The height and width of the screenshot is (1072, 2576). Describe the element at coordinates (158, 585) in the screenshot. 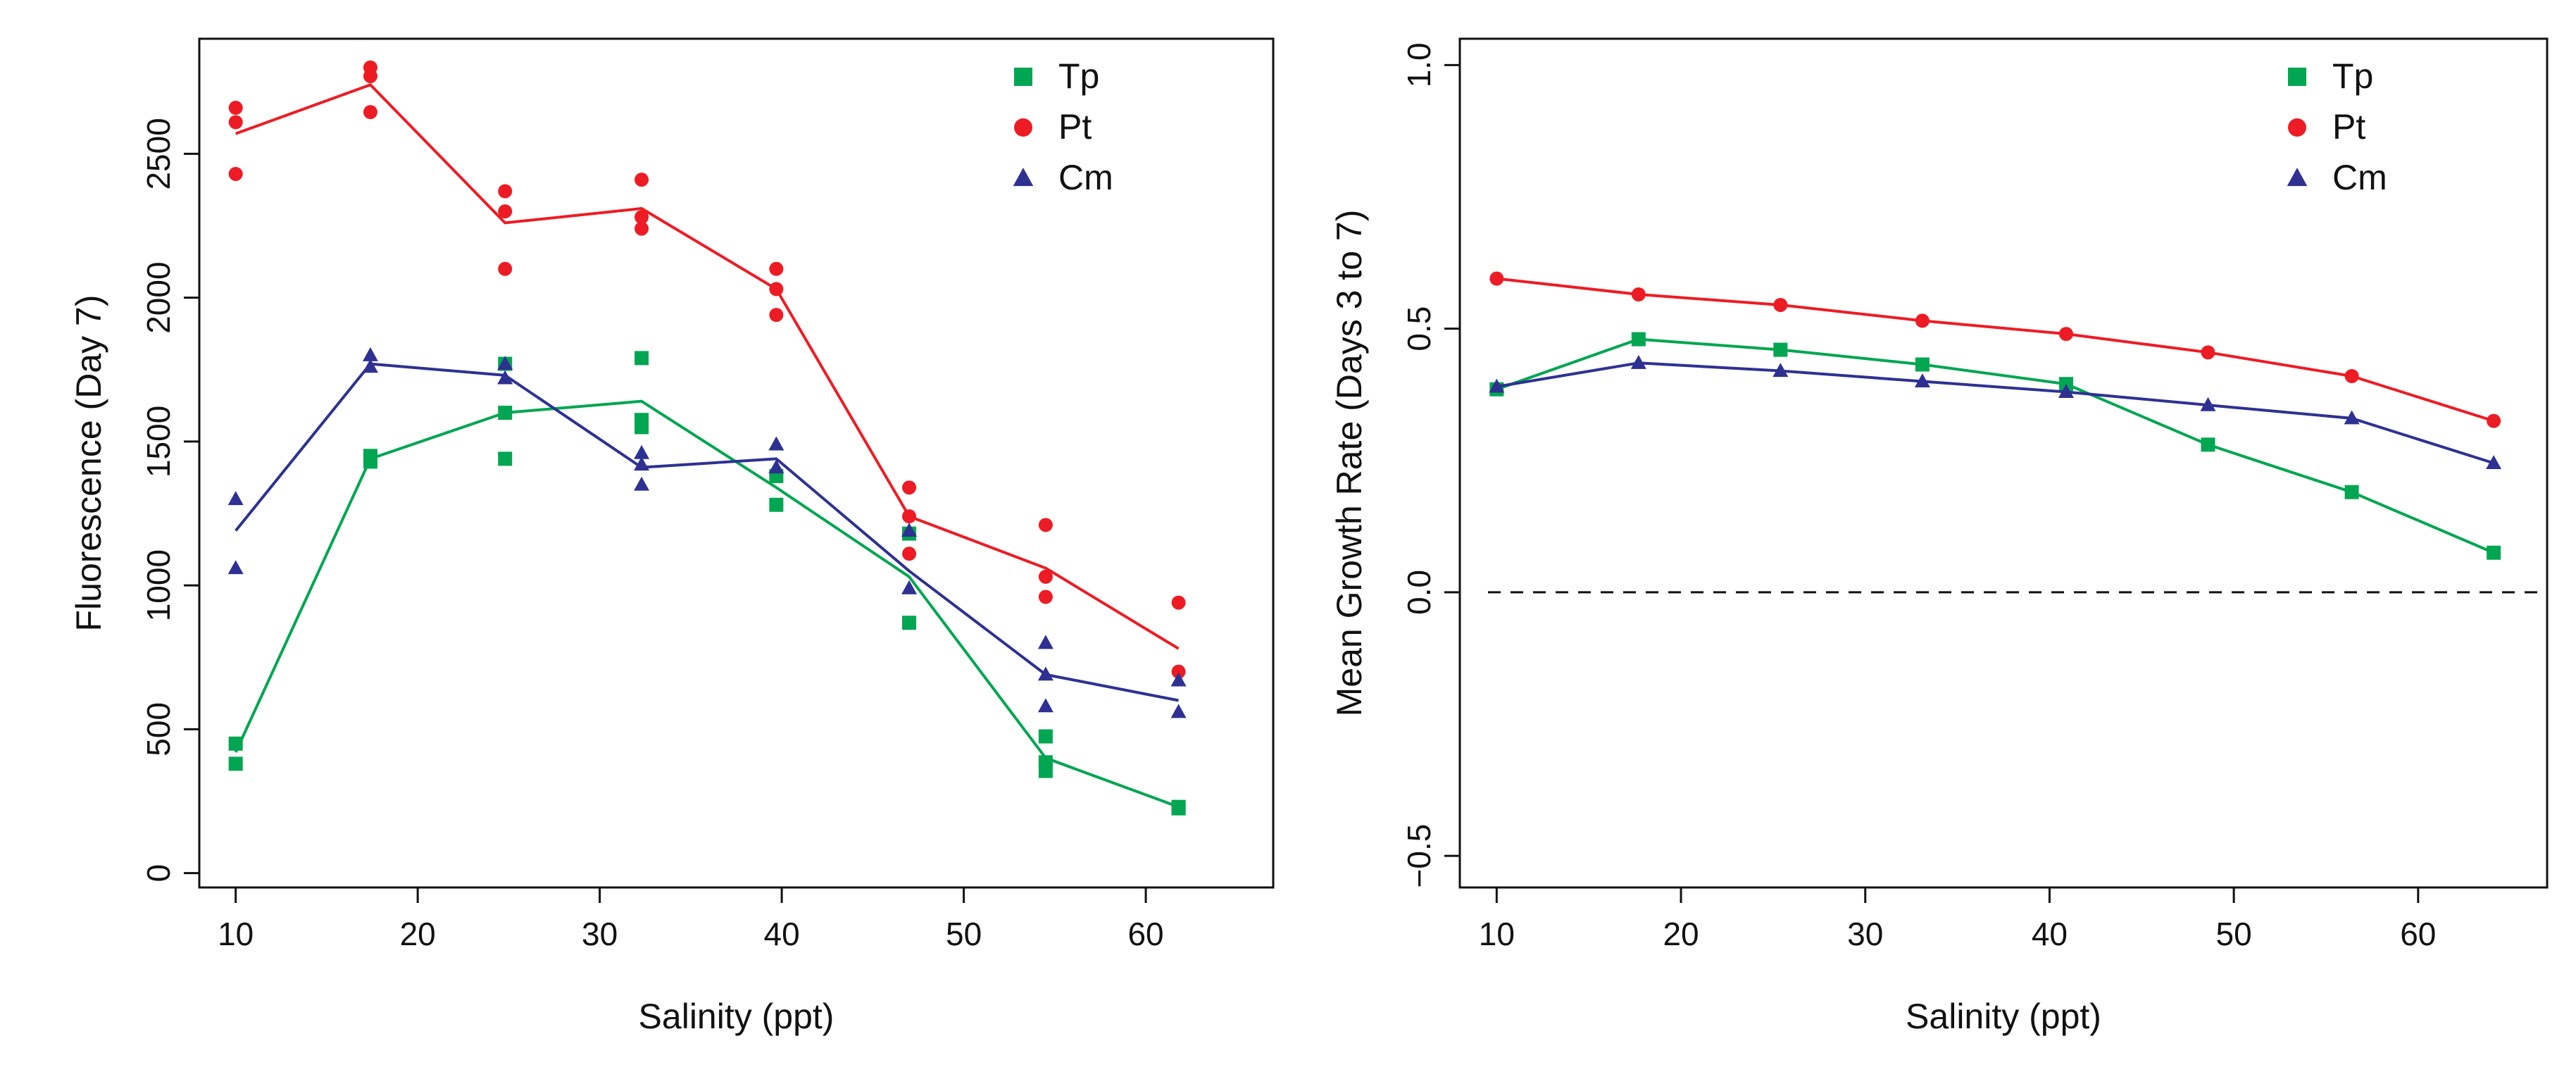

I see `y-tick-label: 1000` at that location.